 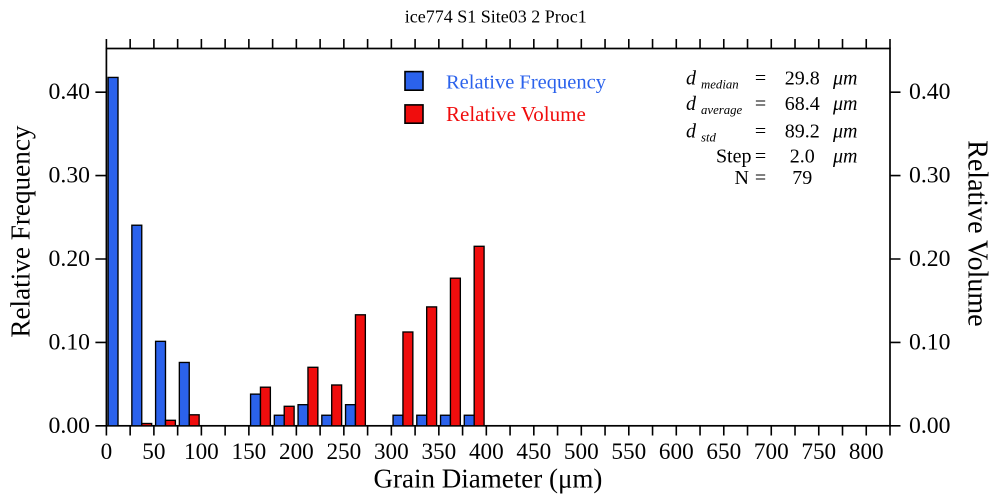 What do you see at coordinates (709, 137) in the screenshot?
I see `svg-text: std` at bounding box center [709, 137].